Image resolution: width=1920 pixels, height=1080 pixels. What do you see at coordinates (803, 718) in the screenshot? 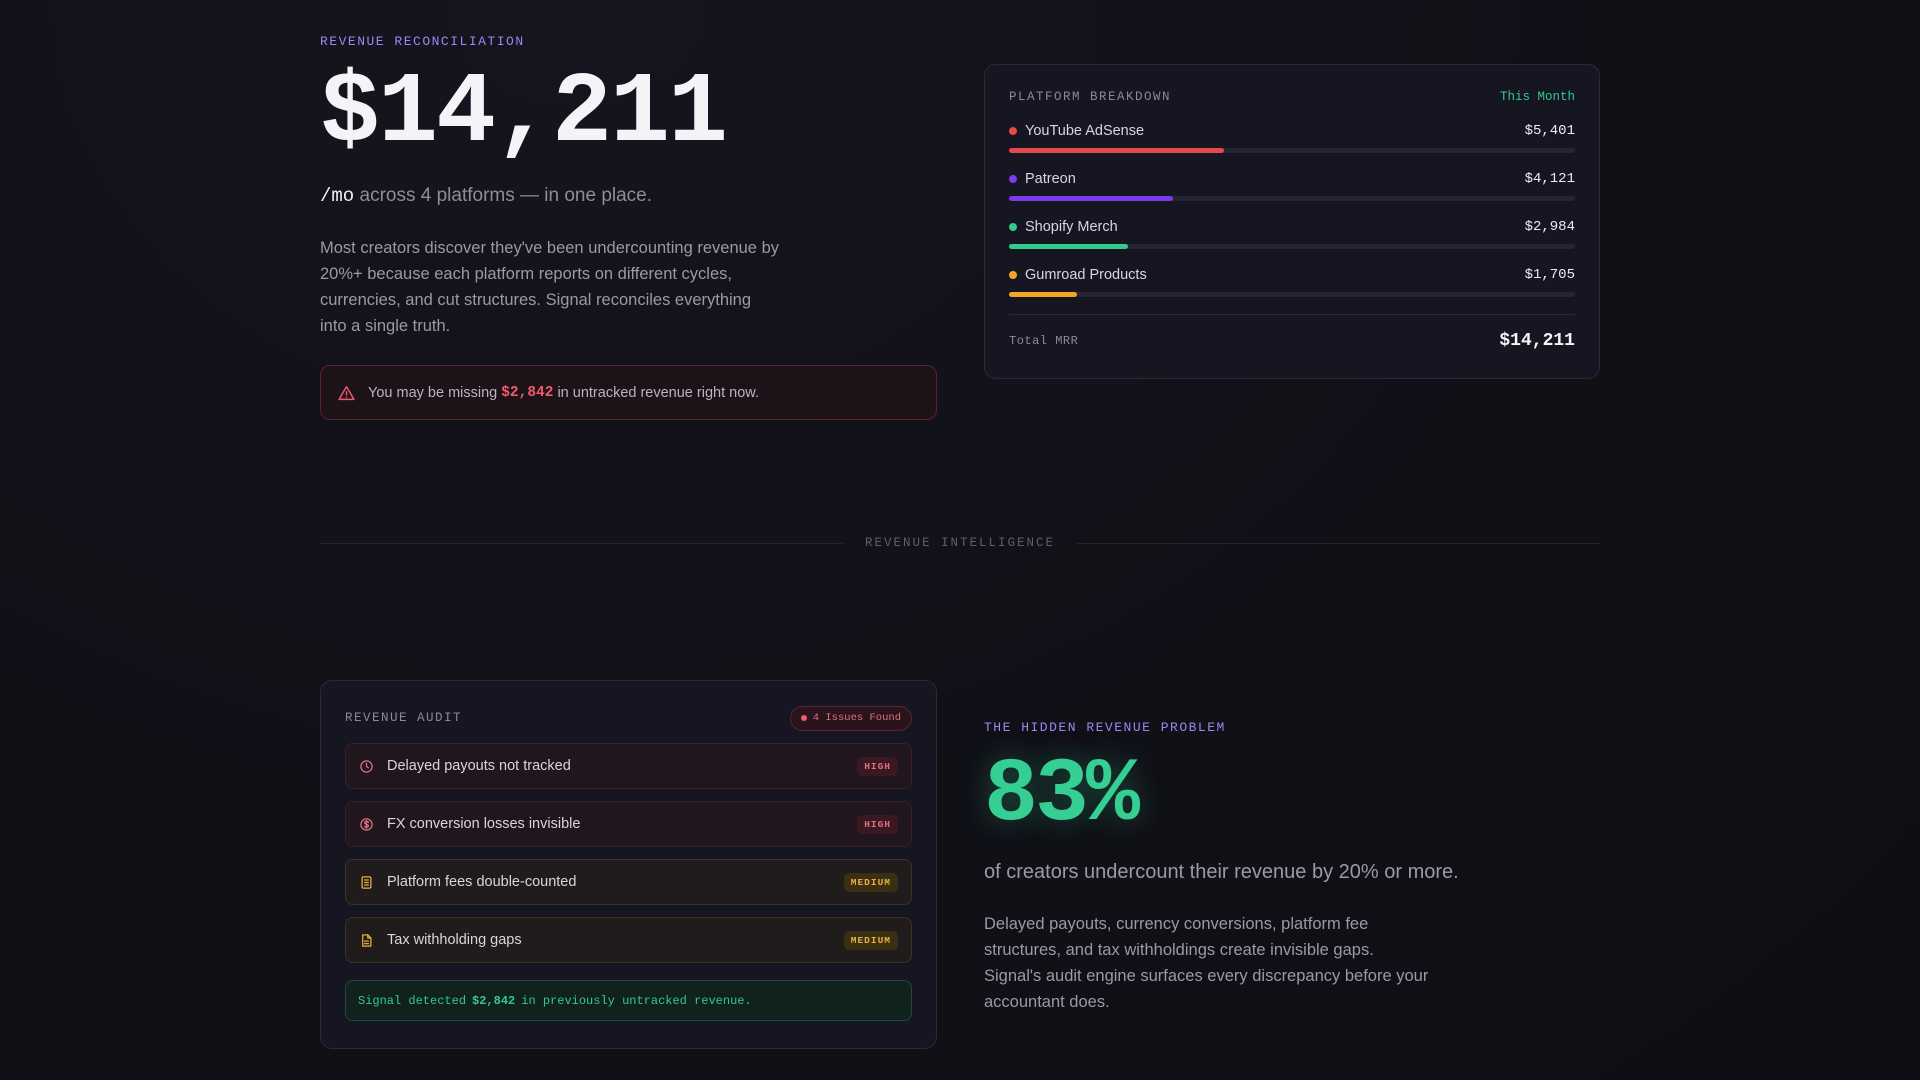
I see `status-dot-icon` at bounding box center [803, 718].